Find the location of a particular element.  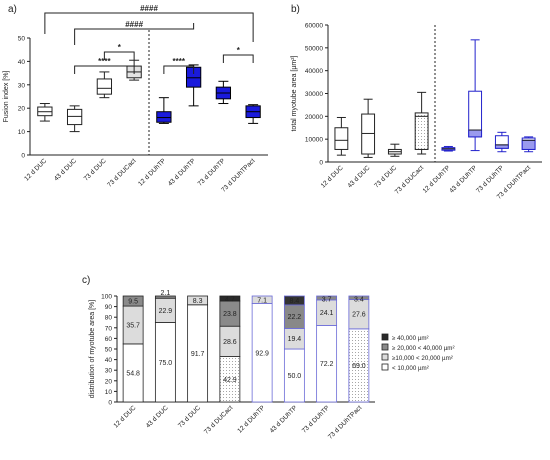

segment-label: 28.6 is located at coordinates (230, 342).